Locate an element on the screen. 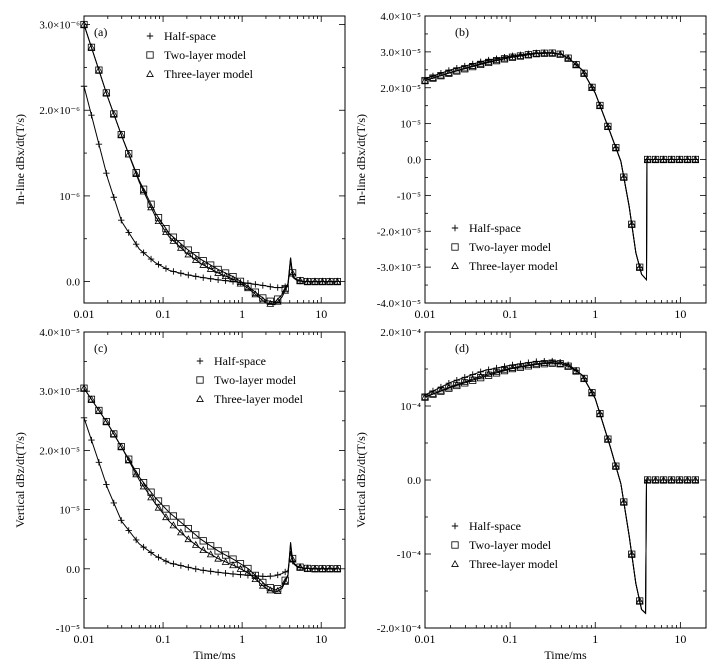  y-tick-label: 10⁻⁴ is located at coordinates (410, 407).